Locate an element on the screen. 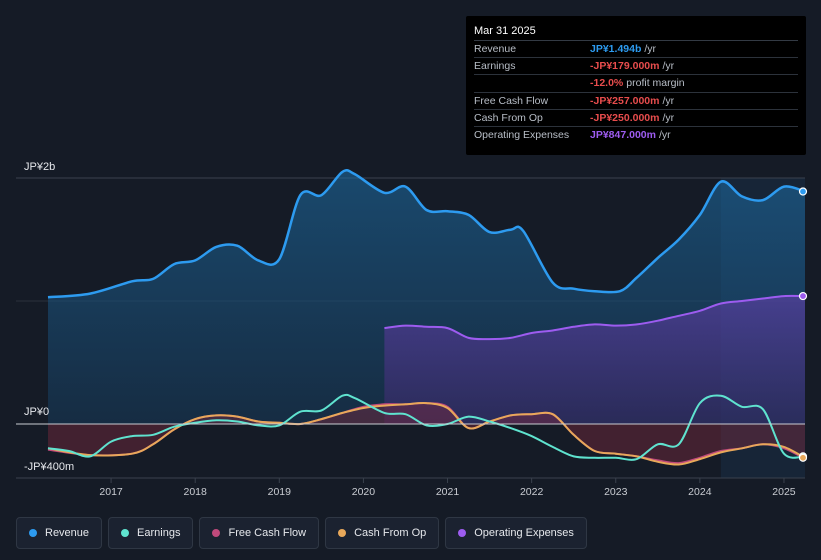 The height and width of the screenshot is (560, 821). tooltip-value: JP¥1.494b is located at coordinates (616, 49).